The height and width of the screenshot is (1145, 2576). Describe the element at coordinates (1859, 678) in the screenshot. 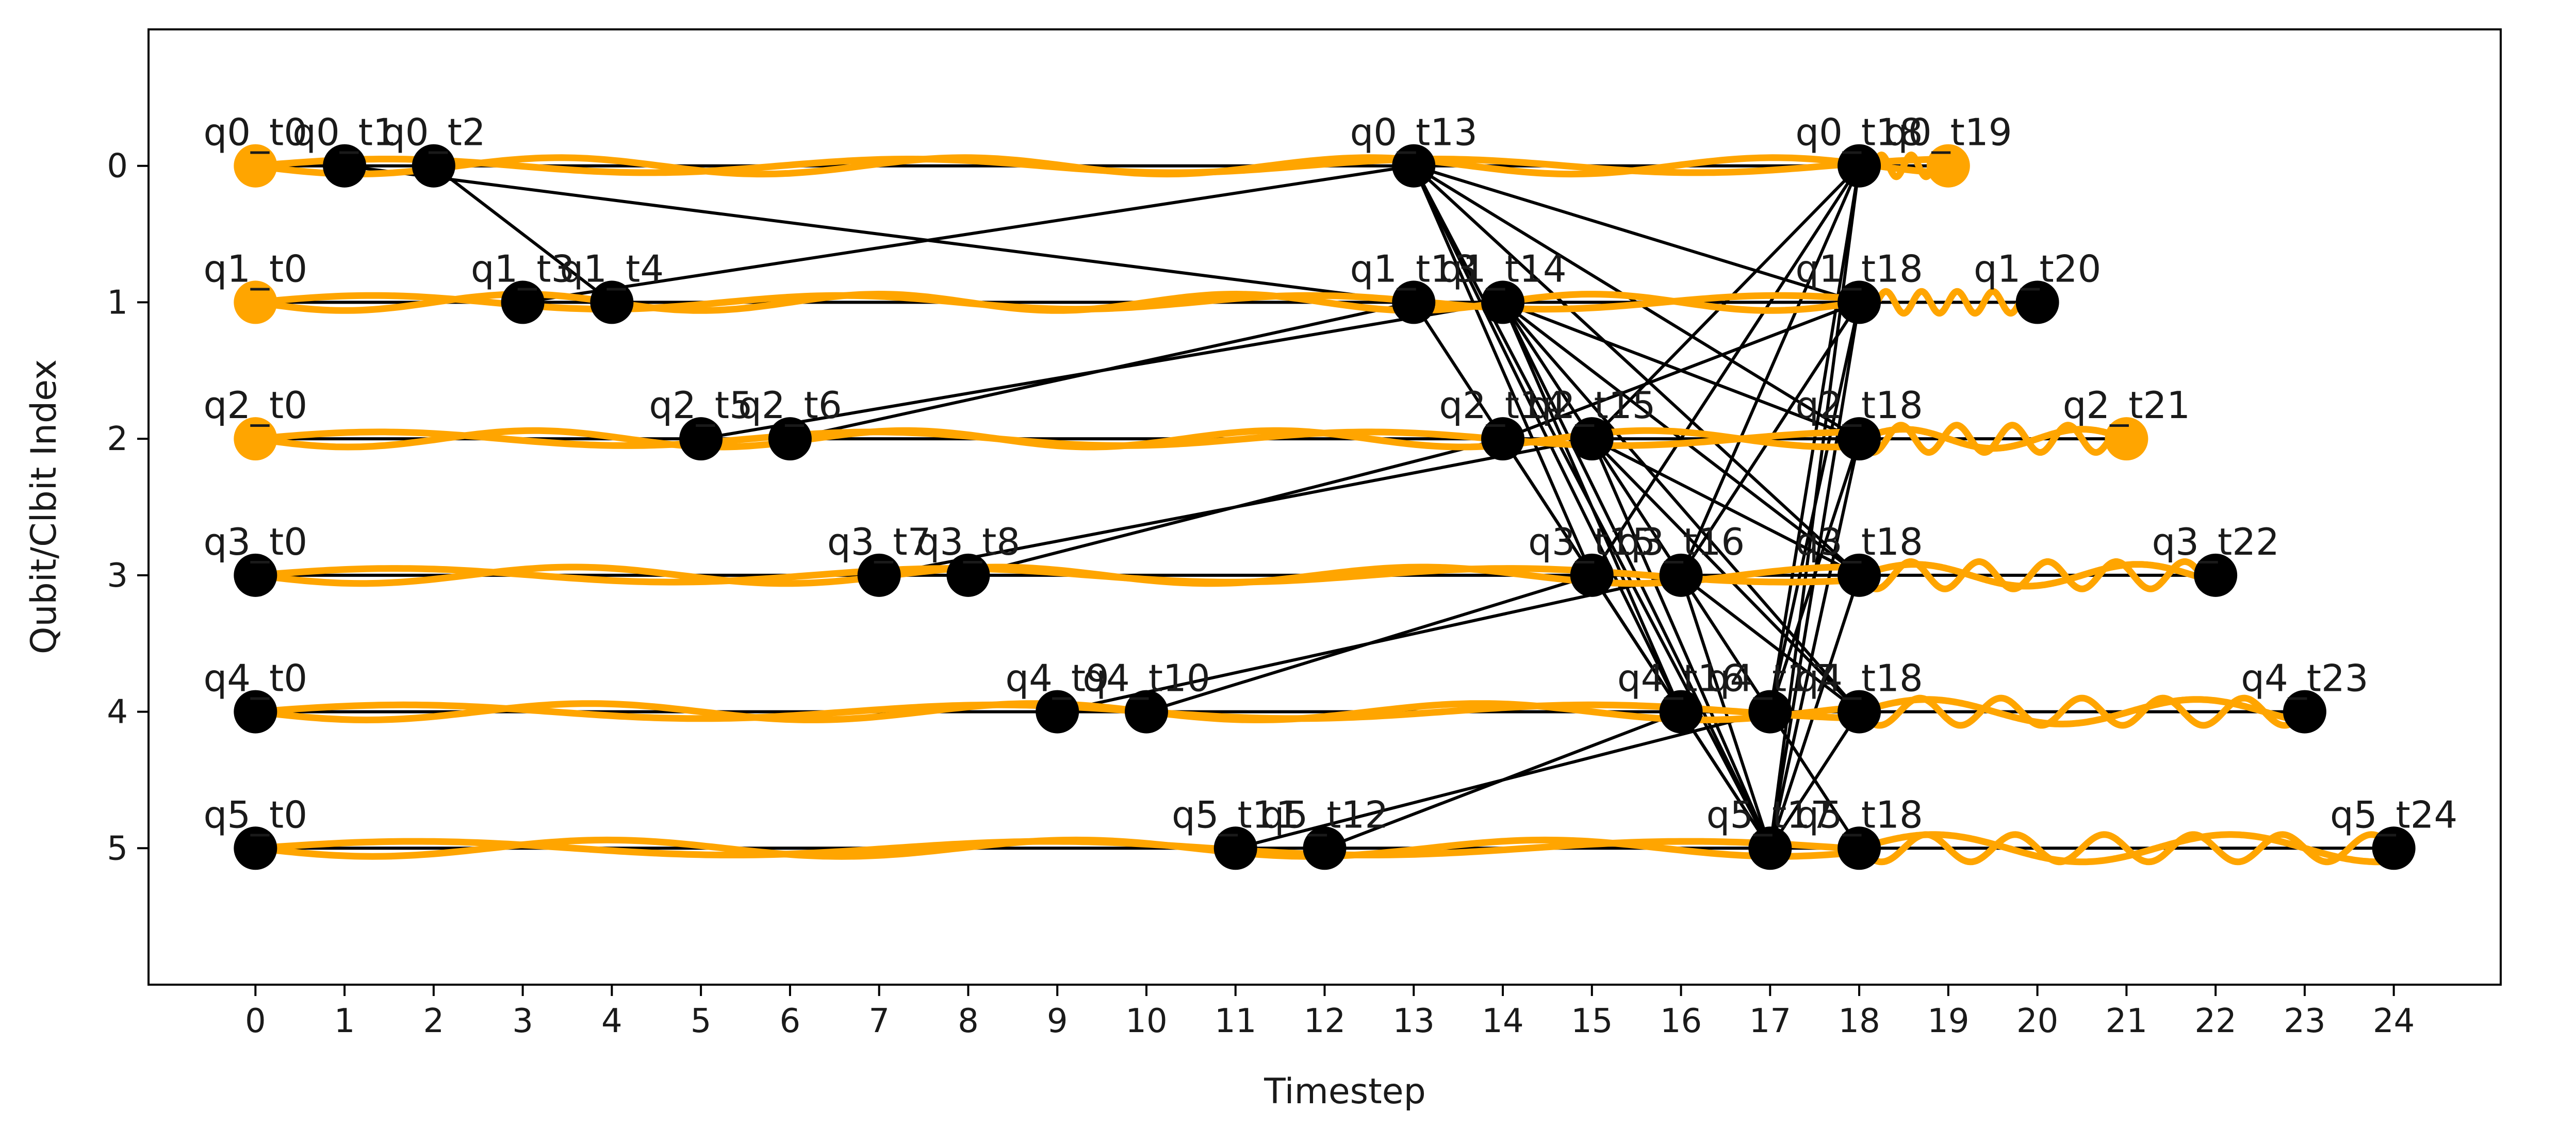

I see `node-label: q4_t18` at that location.